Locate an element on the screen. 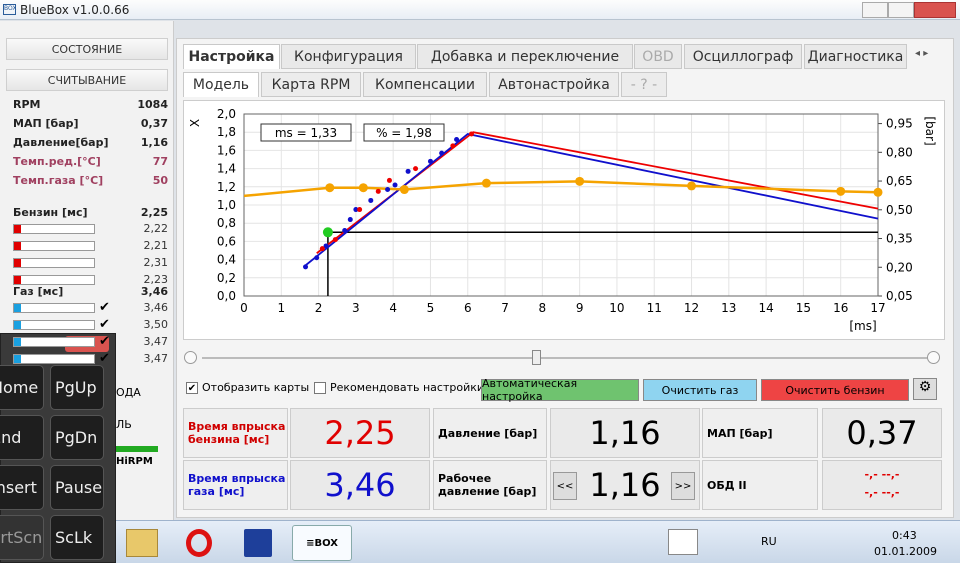  maximize-button is located at coordinates (901, 10).